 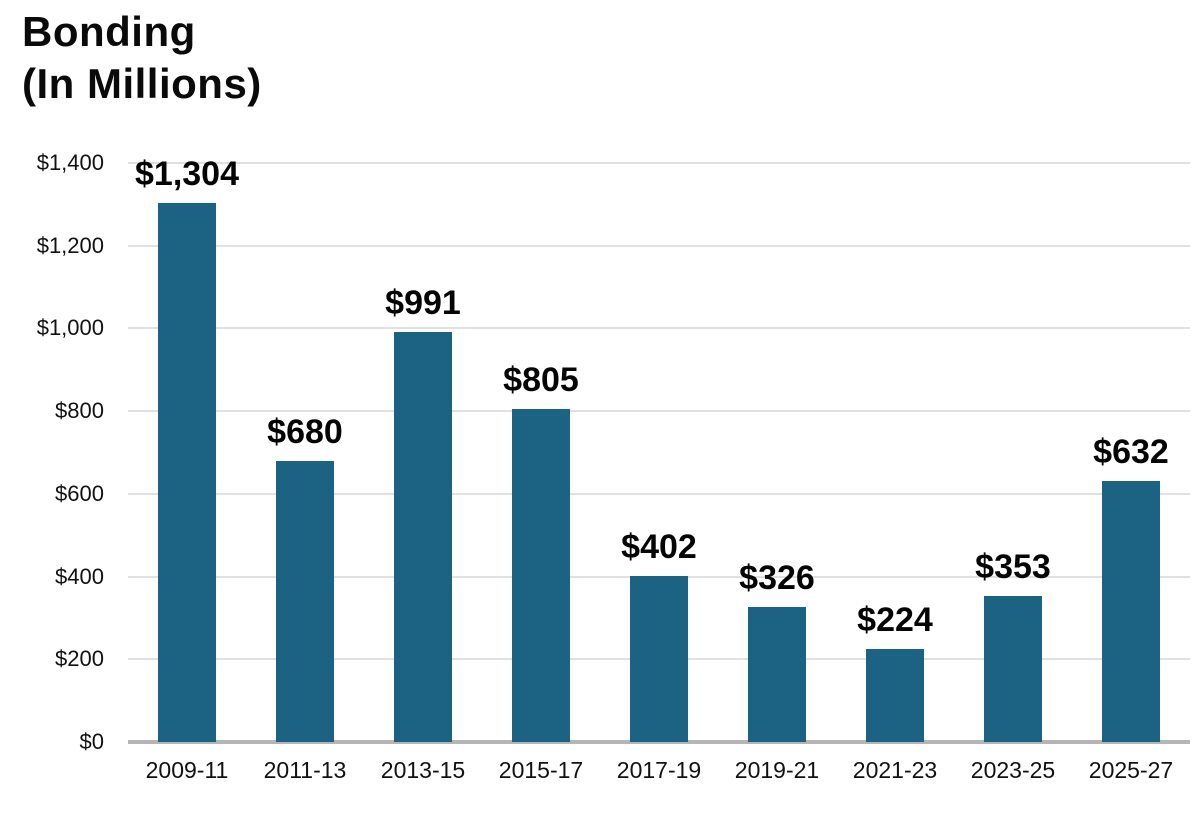 What do you see at coordinates (895, 770) in the screenshot?
I see `x-axis-tick-label: 2021-23` at bounding box center [895, 770].